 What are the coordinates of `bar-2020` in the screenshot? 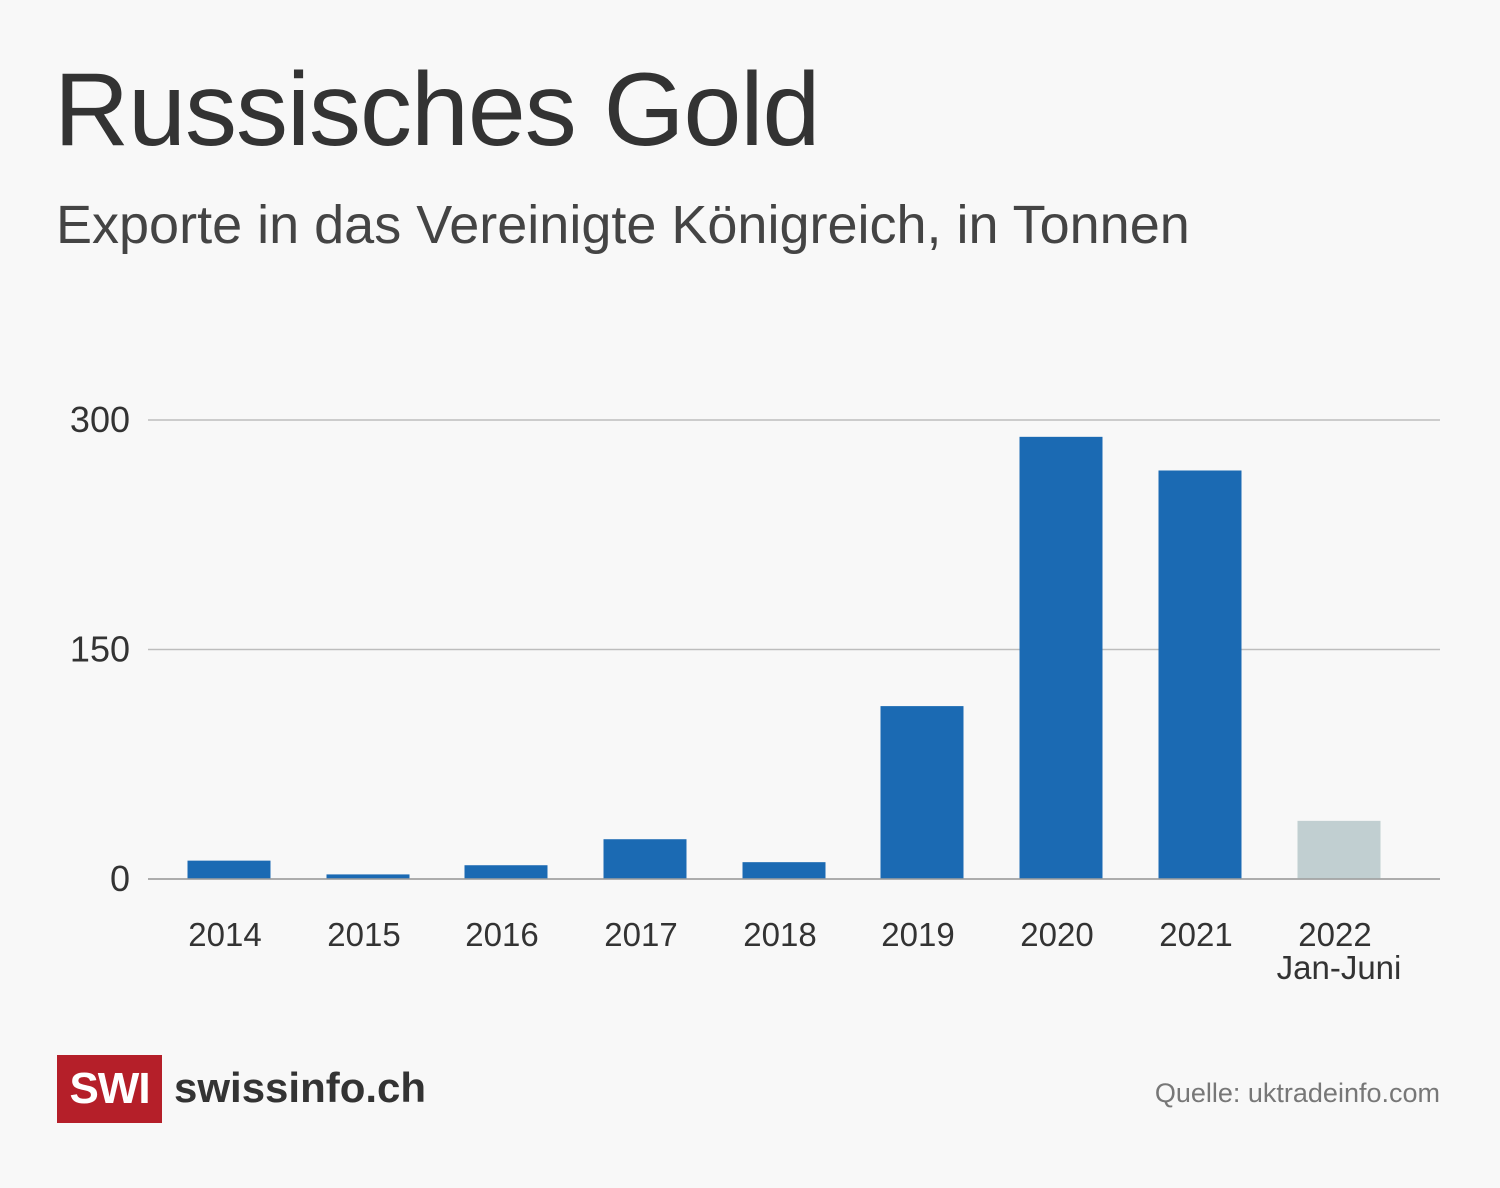 It's located at (1061, 657).